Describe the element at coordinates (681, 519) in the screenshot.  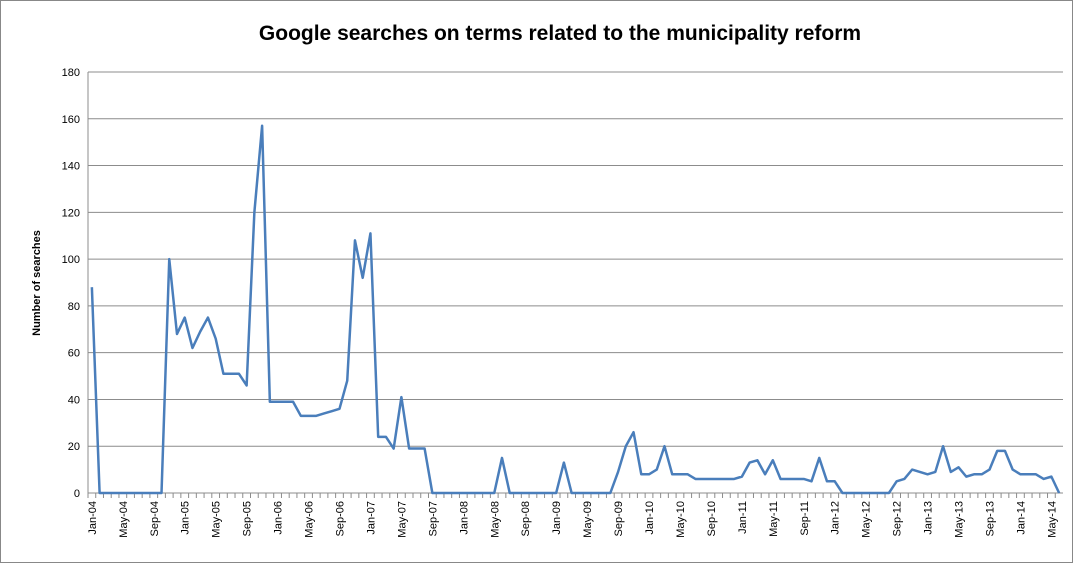
I see `x-tick-label: May-10` at that location.